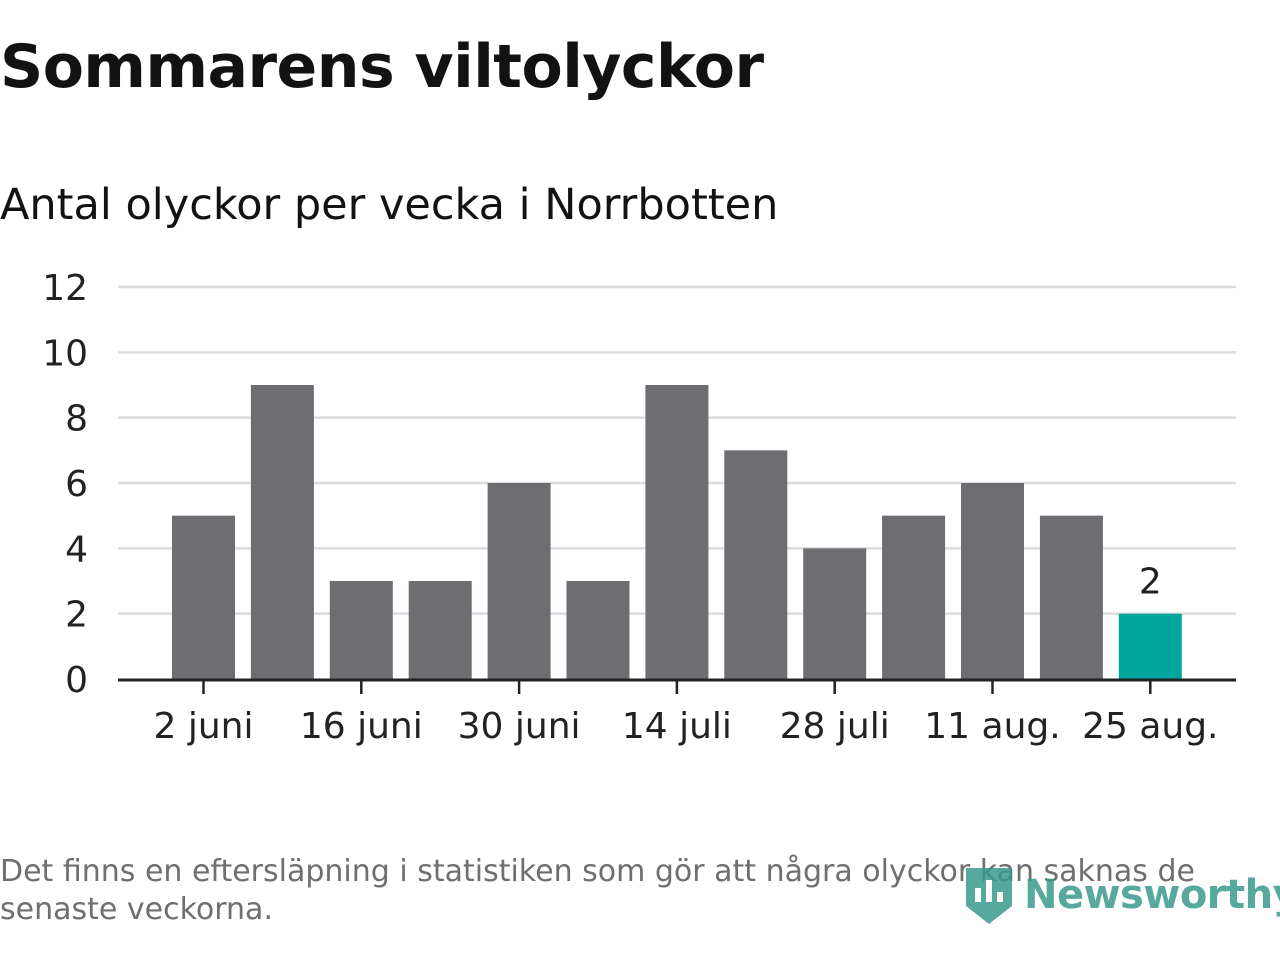 This screenshot has height=960, width=1280. What do you see at coordinates (1150, 582) in the screenshot?
I see `data-label: 2` at bounding box center [1150, 582].